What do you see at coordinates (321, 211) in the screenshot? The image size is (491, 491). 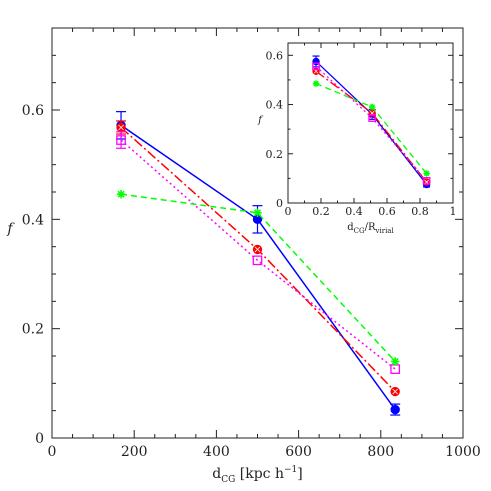 I see `inset-x-tick-label: 0.2` at bounding box center [321, 211].